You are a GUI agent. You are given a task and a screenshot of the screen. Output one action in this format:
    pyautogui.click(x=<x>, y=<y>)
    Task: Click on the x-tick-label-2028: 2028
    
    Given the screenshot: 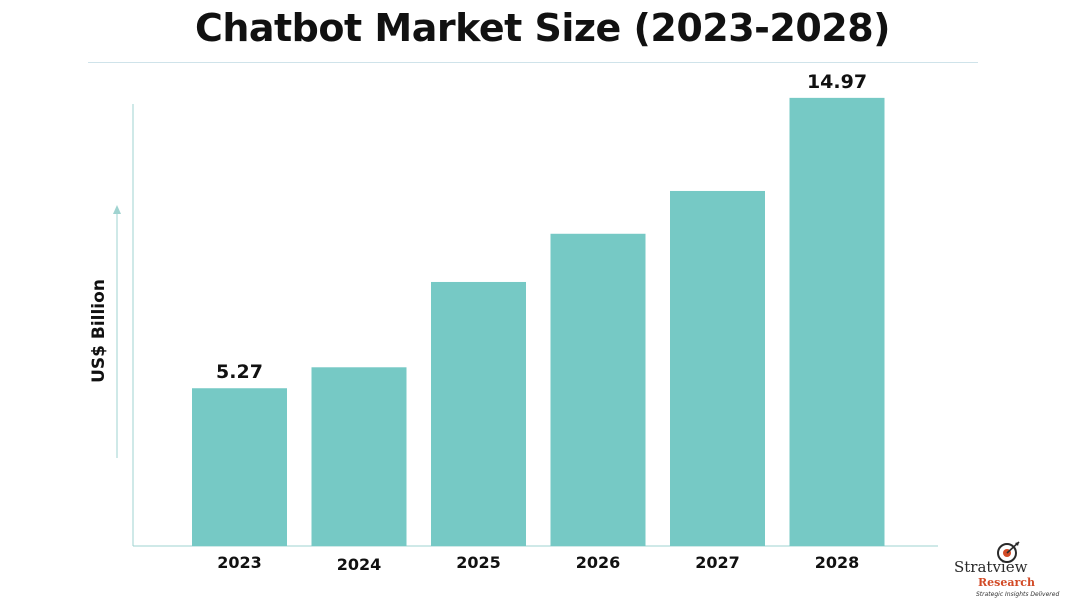 What is the action you would take?
    pyautogui.click(x=837, y=562)
    